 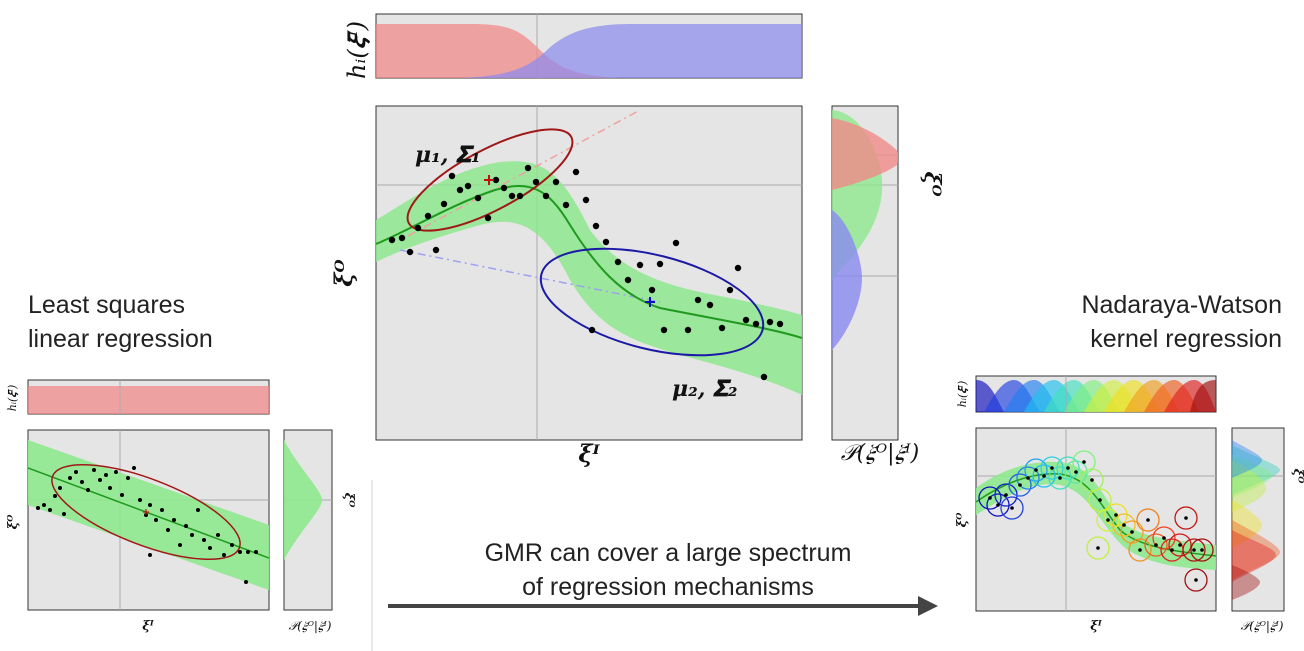 I want to click on left-regression-line, so click(x=148, y=513).